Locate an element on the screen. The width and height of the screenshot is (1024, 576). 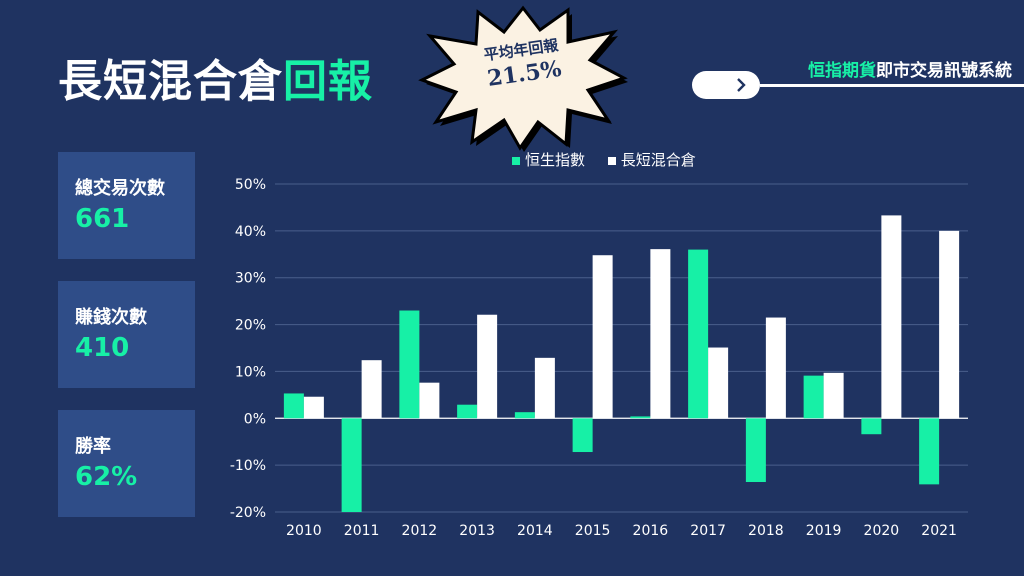
stat-card-total-trades: 總交易次數 661 is located at coordinates (126, 205).